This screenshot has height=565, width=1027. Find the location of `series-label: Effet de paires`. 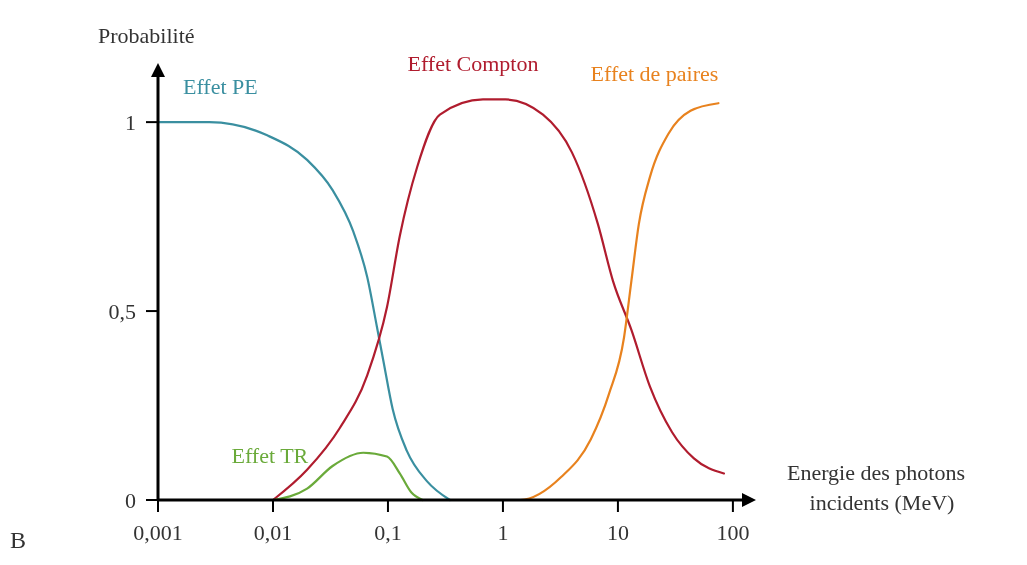

series-label: Effet de paires is located at coordinates (654, 74).